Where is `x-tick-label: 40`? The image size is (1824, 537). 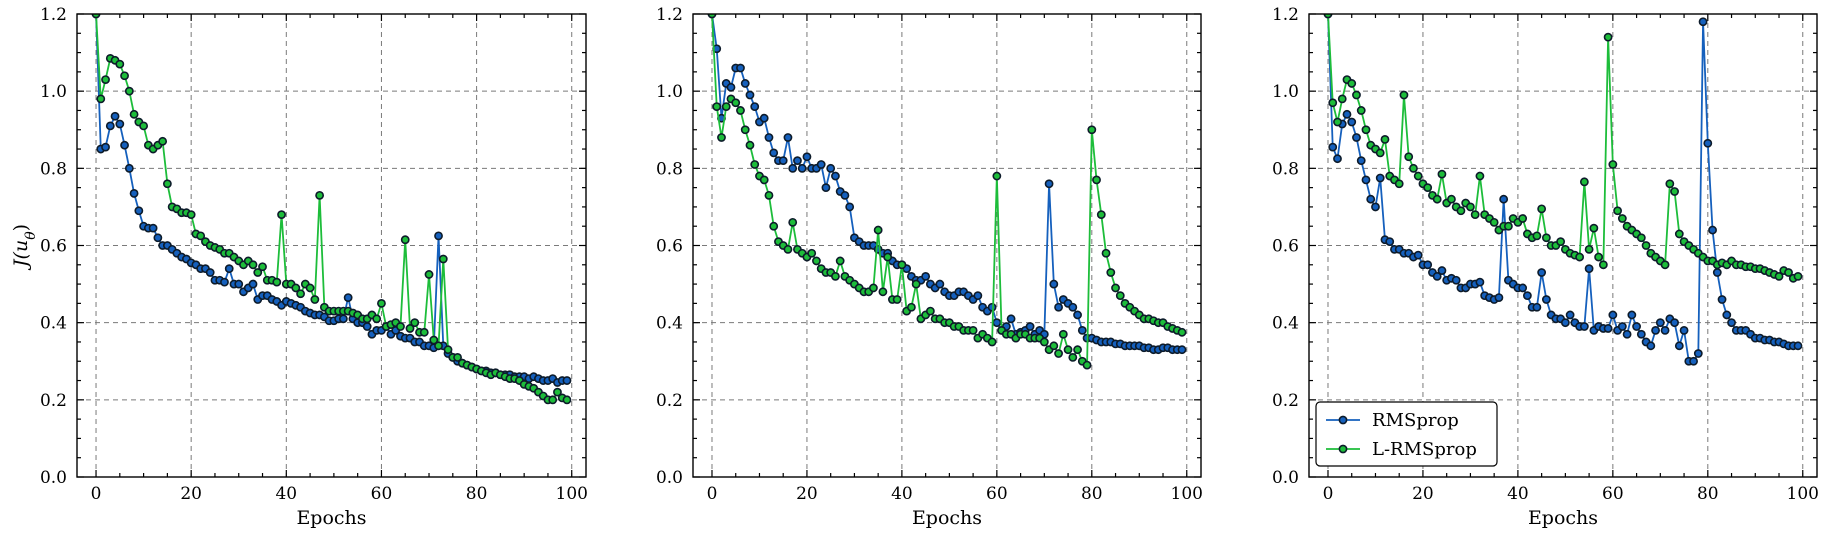
x-tick-label: 40 is located at coordinates (1518, 494).